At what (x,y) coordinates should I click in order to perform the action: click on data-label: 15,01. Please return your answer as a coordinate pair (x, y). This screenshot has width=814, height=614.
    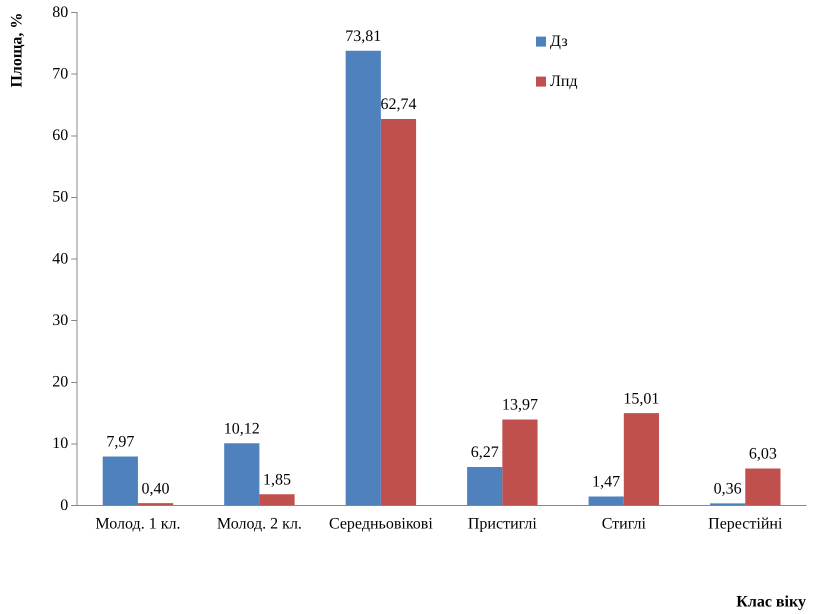
    Looking at the image, I should click on (641, 399).